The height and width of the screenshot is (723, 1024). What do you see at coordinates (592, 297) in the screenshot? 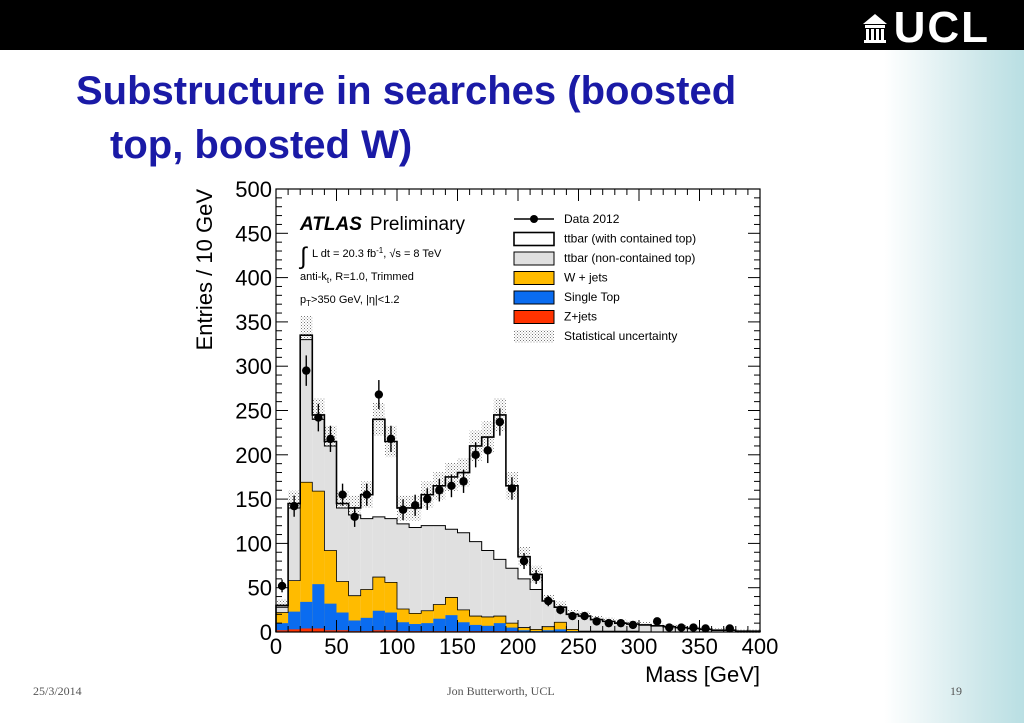
I see `legend-label: Single Top` at bounding box center [592, 297].